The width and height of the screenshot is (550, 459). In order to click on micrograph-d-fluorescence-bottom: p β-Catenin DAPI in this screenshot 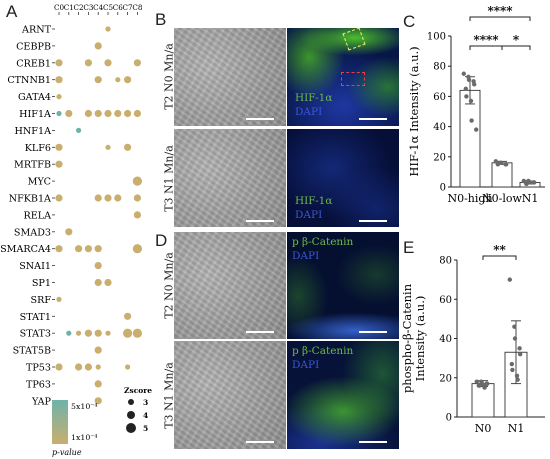, I will do `click(343, 395)`.